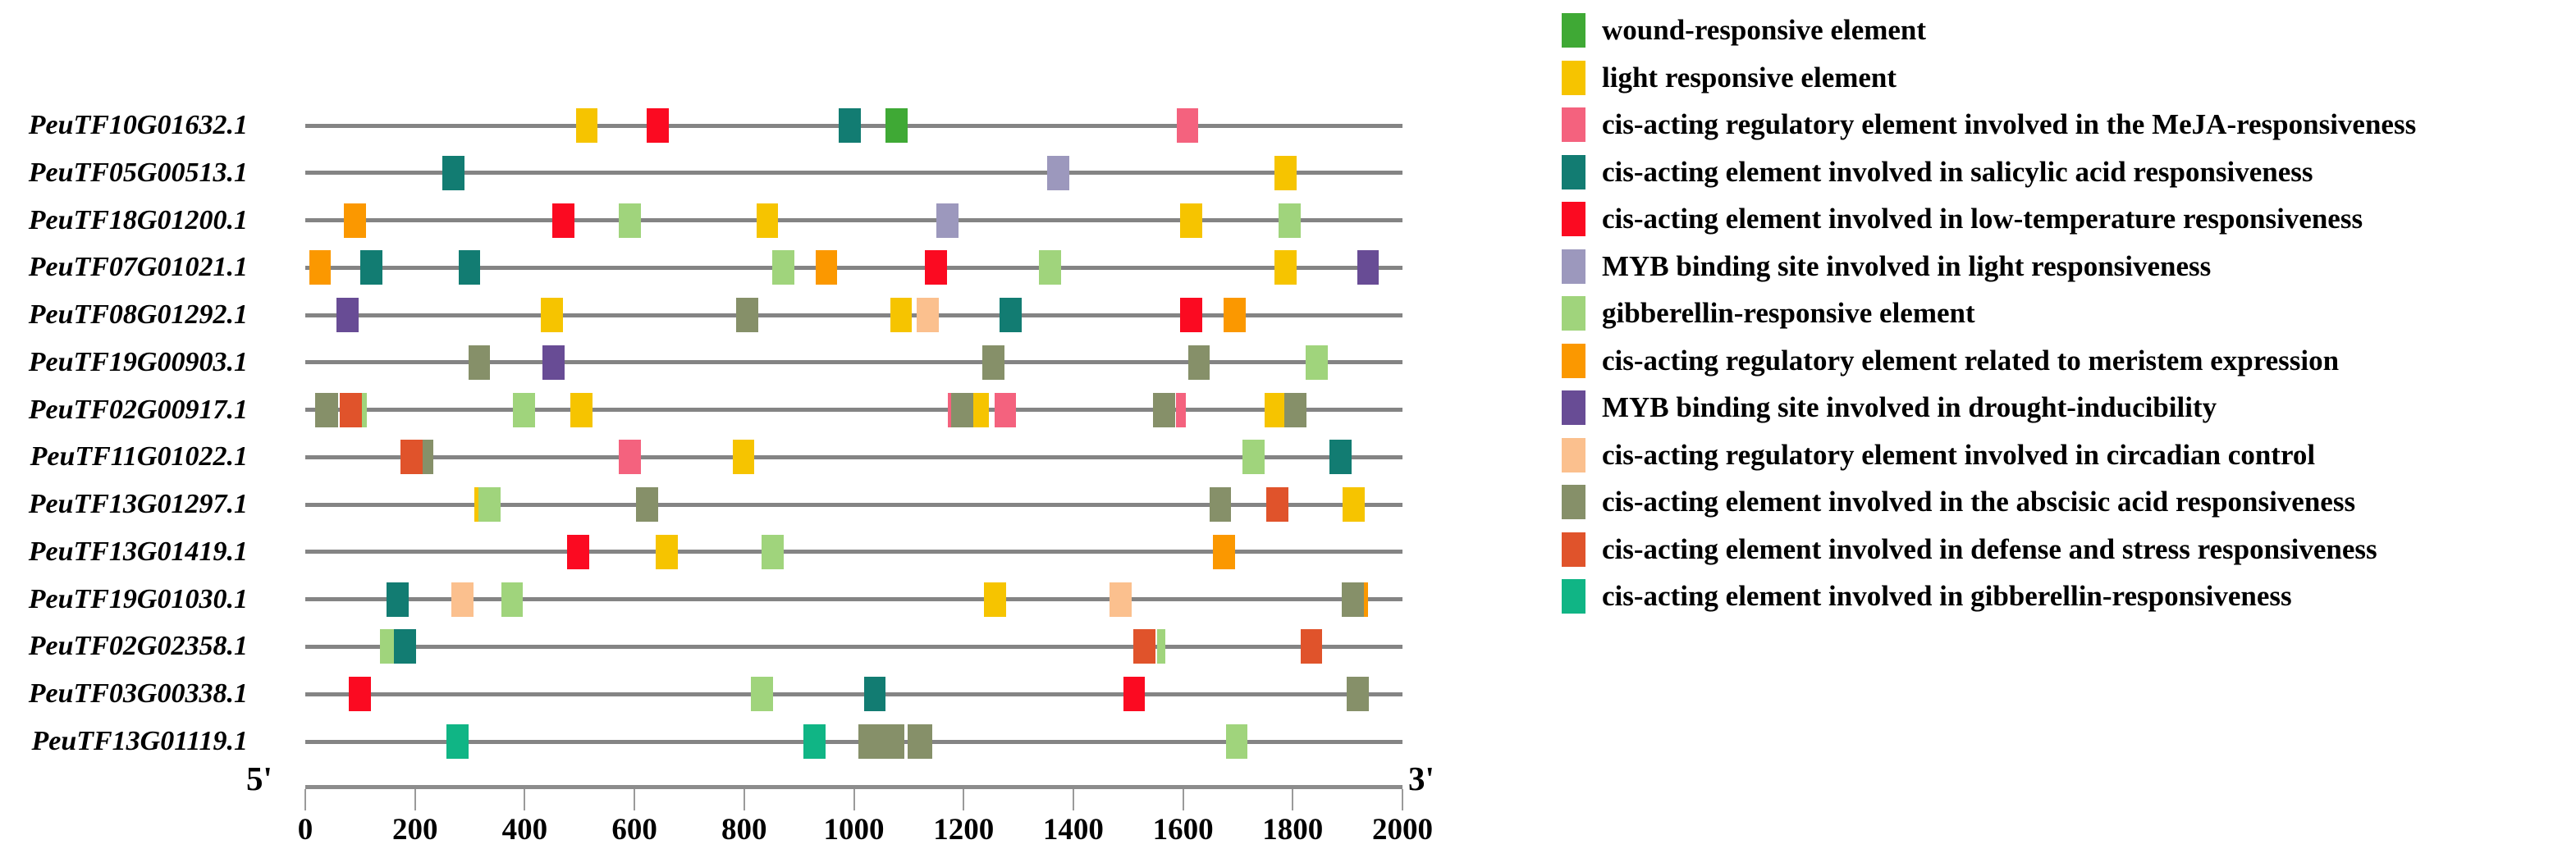  What do you see at coordinates (138, 504) in the screenshot?
I see `gene-label: PeuTF13G01297.1` at bounding box center [138, 504].